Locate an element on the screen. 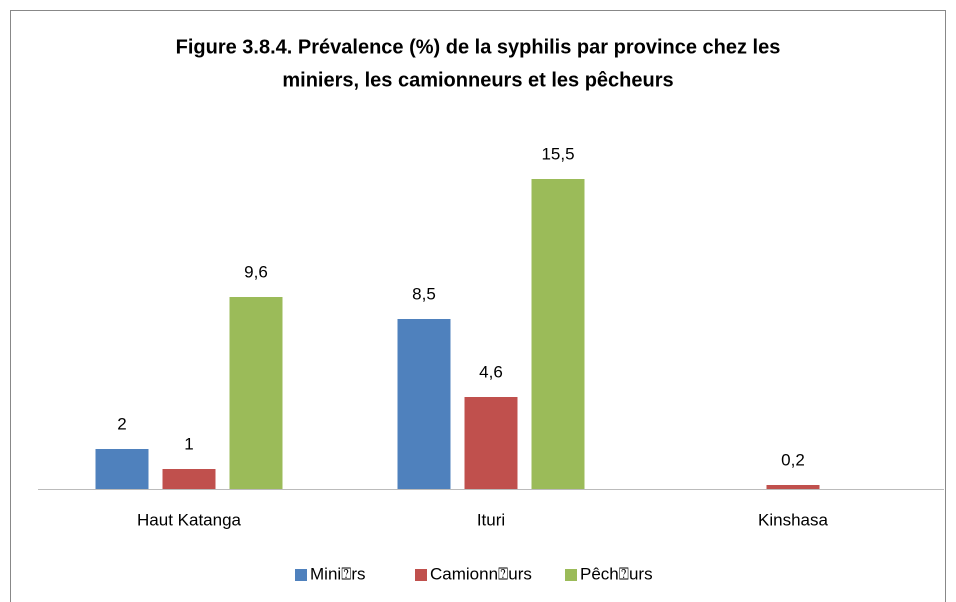 This screenshot has width=956, height=602. x-tick-label: Kinshasa is located at coordinates (793, 519).